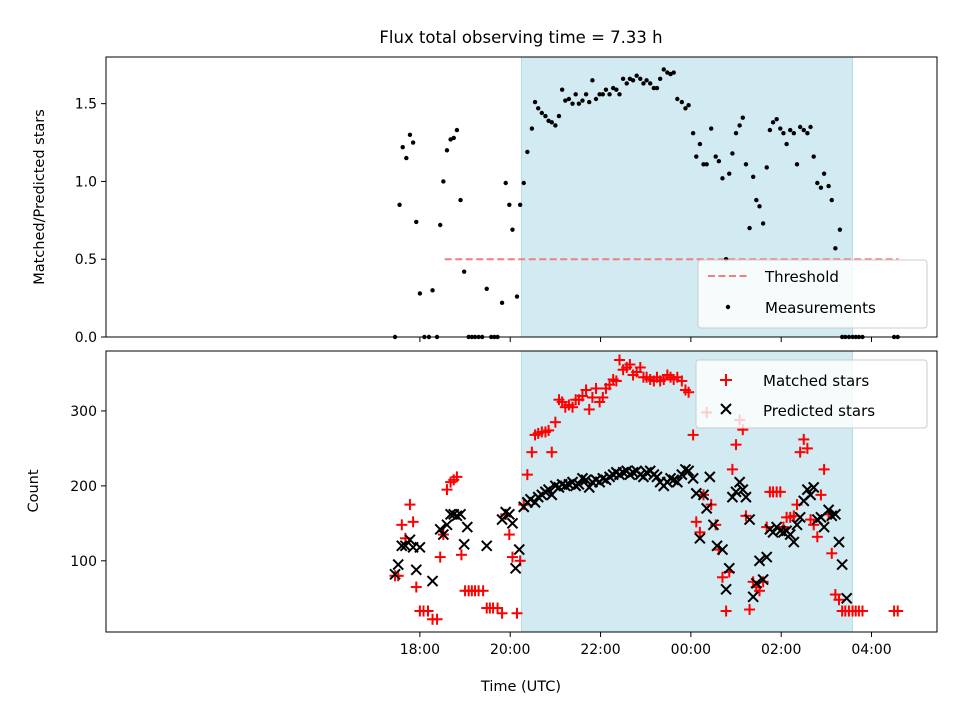  Describe the element at coordinates (86, 338) in the screenshot. I see `y-tick-label: 0.0` at that location.